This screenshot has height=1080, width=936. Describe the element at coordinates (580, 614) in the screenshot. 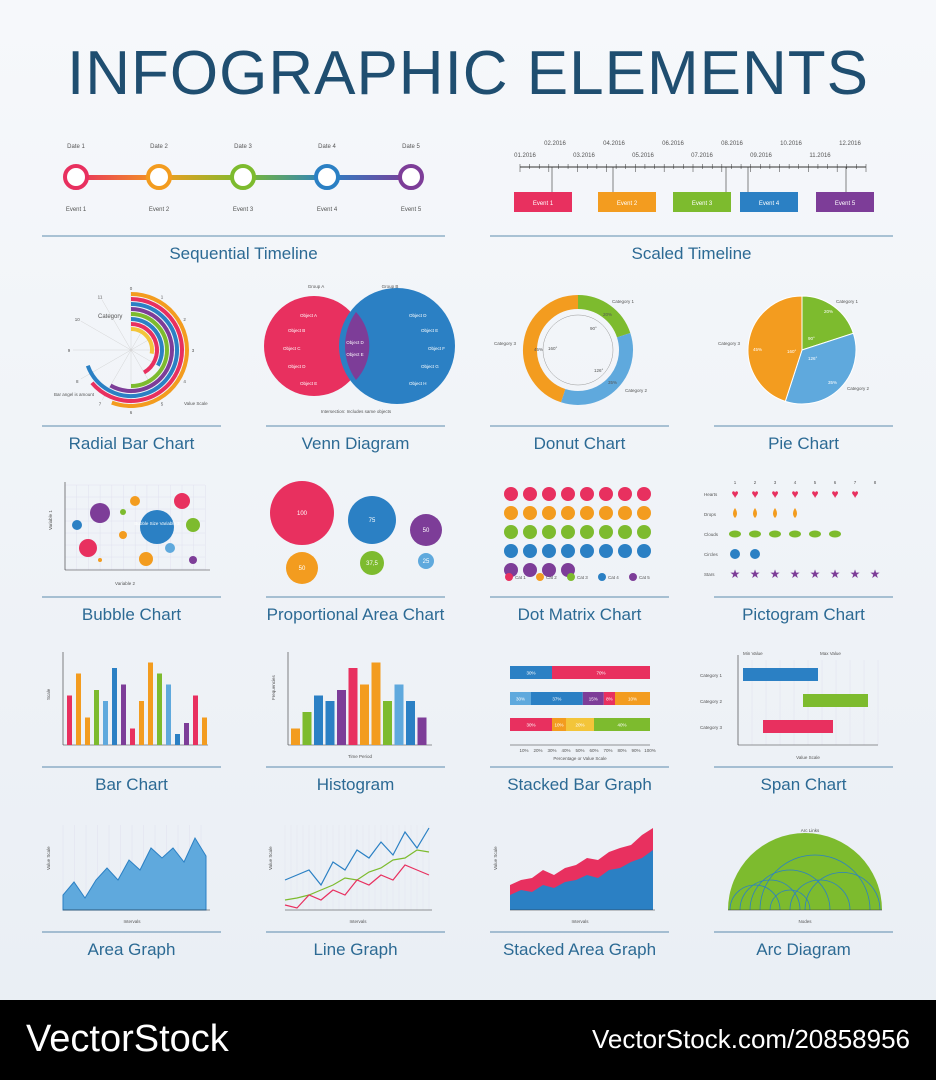

I see `caption-9: Dot Matrix Chart` at that location.